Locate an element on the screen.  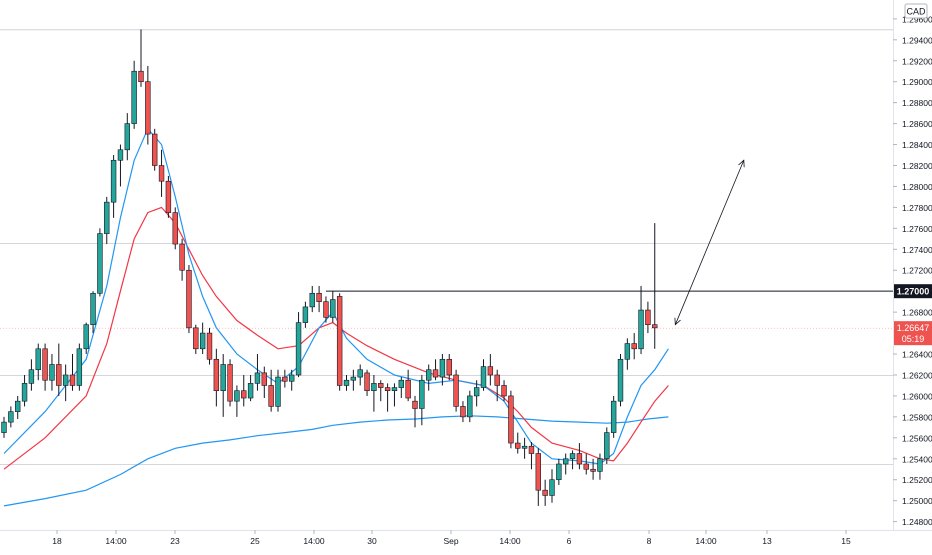
projection-arrow-head-top is located at coordinates (741, 163).